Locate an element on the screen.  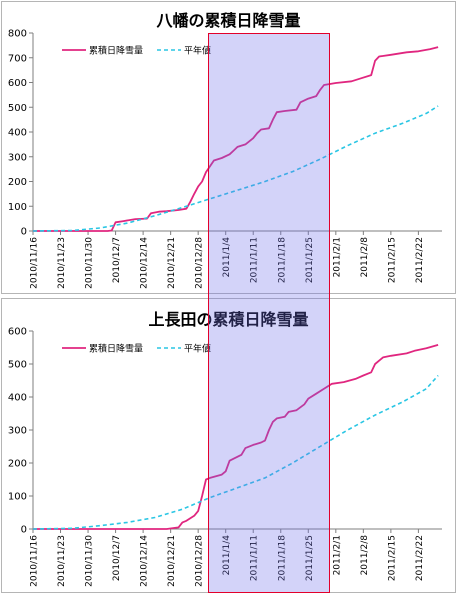
y-tick-label: 800 is located at coordinates (17, 34).